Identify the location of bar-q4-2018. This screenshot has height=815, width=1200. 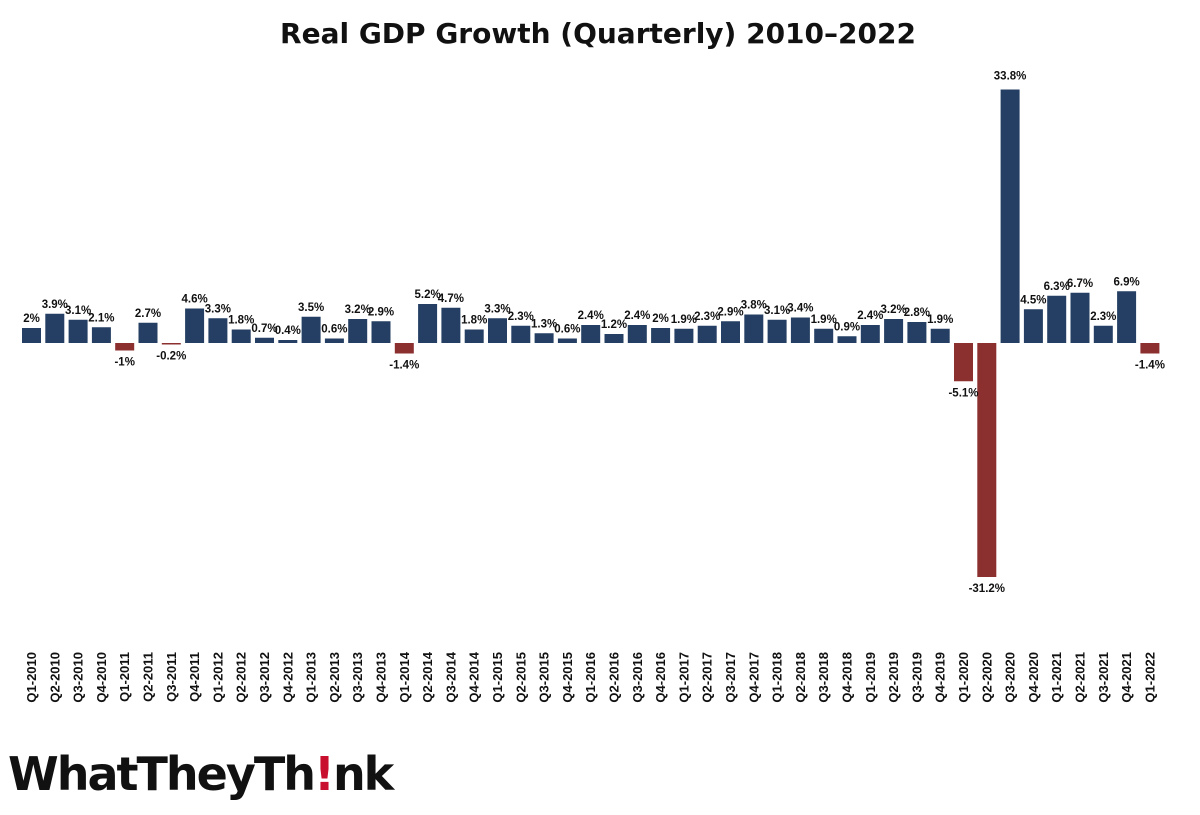
(847, 339).